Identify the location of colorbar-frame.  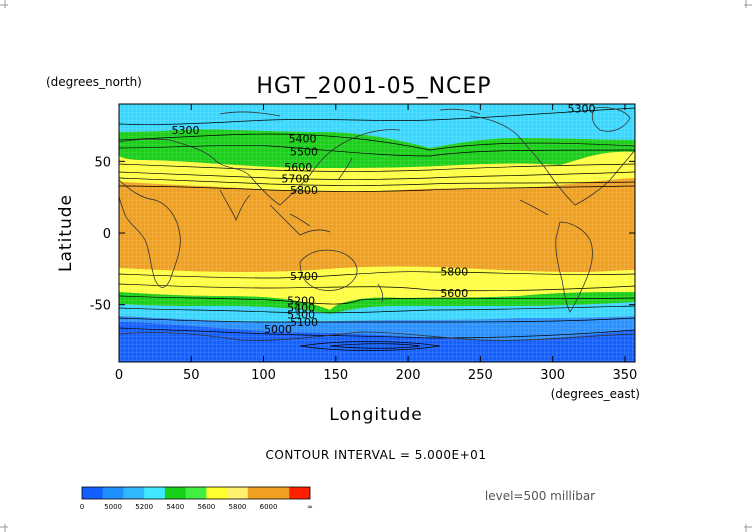
(196, 493).